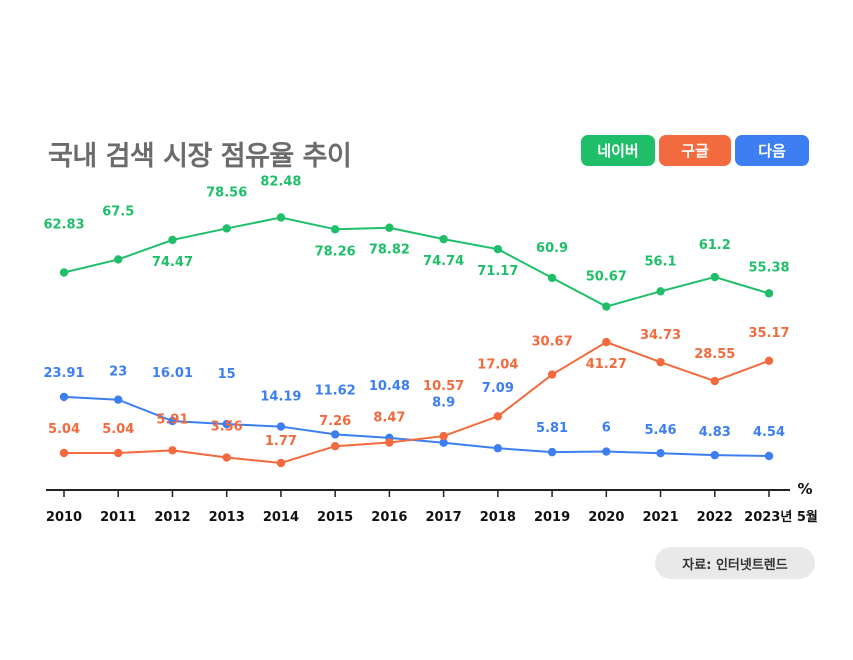  Describe the element at coordinates (804, 489) in the screenshot. I see `unit-label: %` at that location.